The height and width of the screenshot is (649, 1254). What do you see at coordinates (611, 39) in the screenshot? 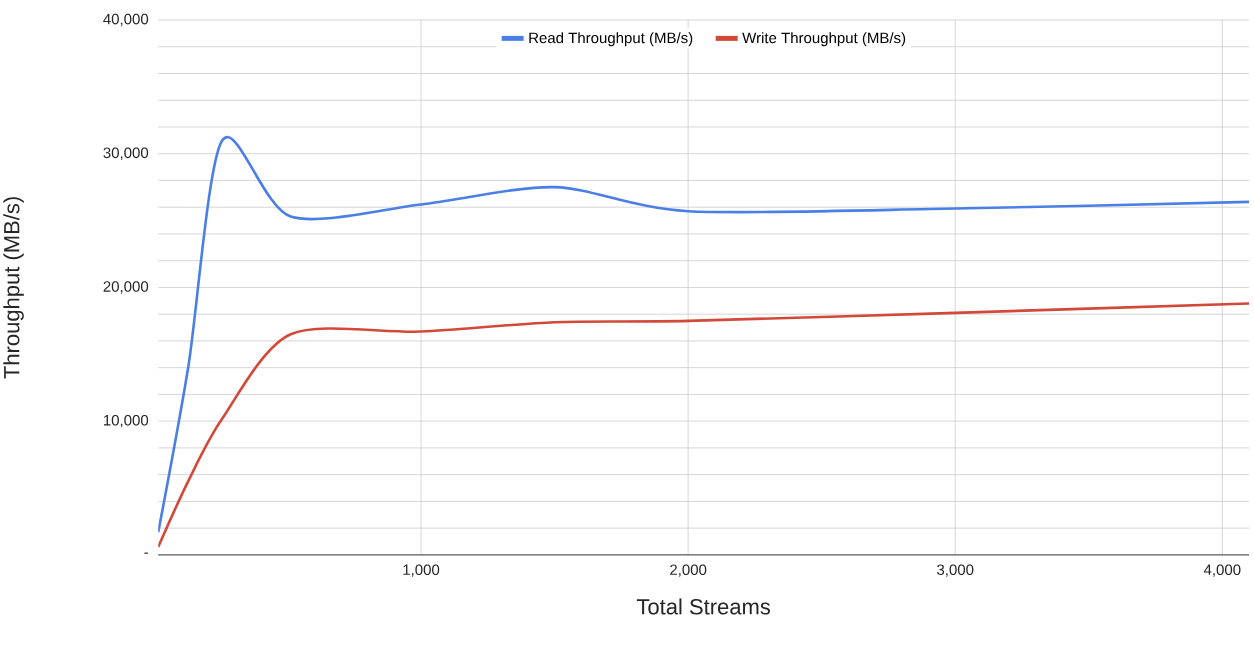
I see `legend-label: Read Throughput (MB/s)` at bounding box center [611, 39].